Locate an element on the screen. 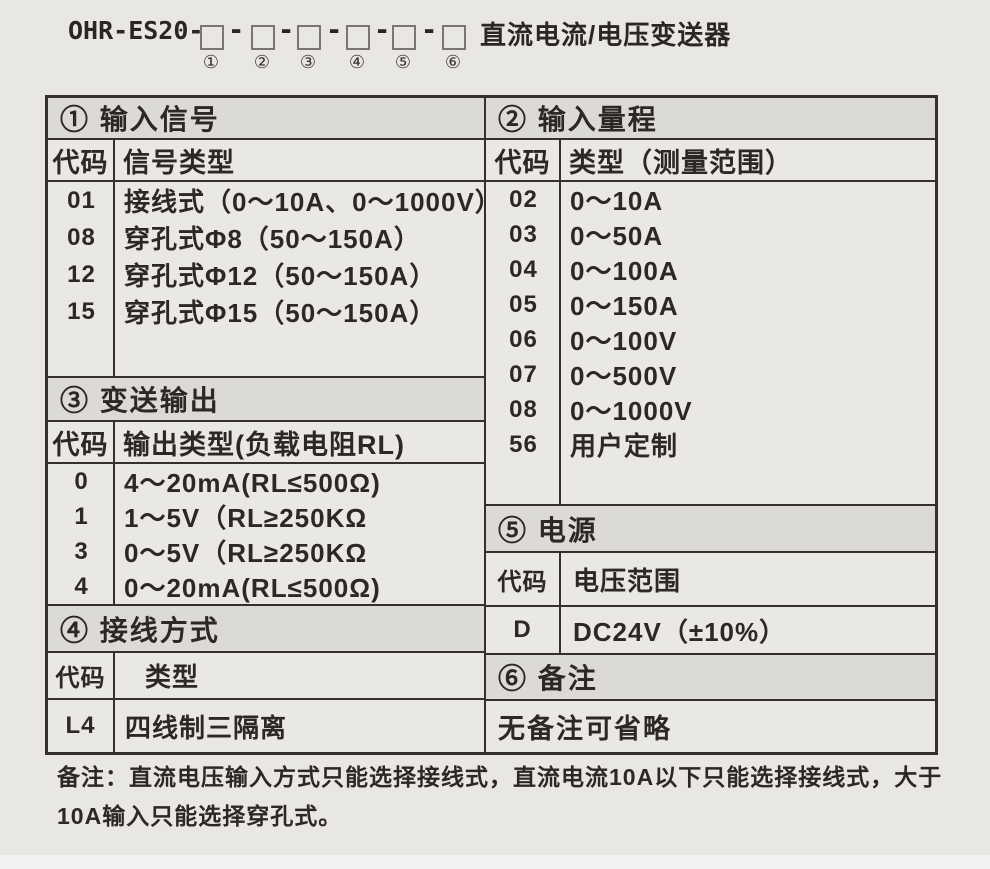 This screenshot has height=869, width=990. code-cell: 03 is located at coordinates (523, 234).